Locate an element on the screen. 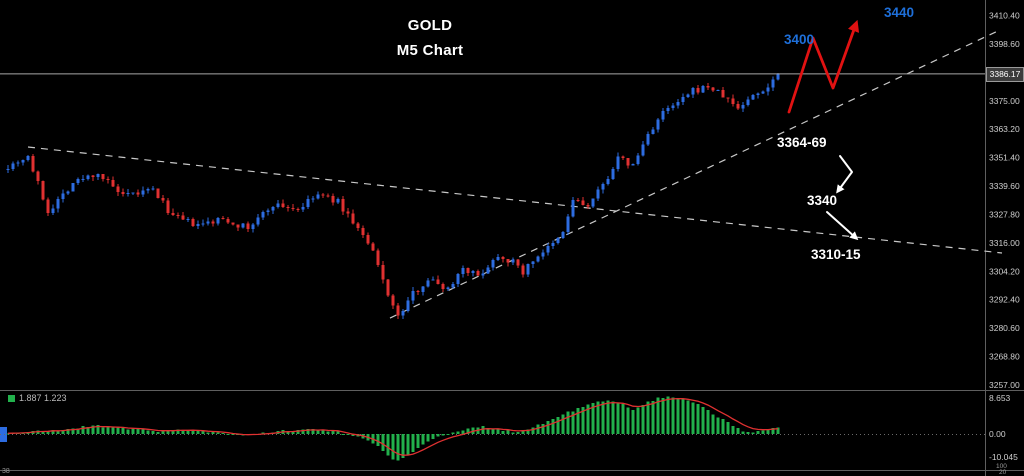 This screenshot has height=476, width=1024. indicator-axis-label: -10.045 is located at coordinates (1003, 457).